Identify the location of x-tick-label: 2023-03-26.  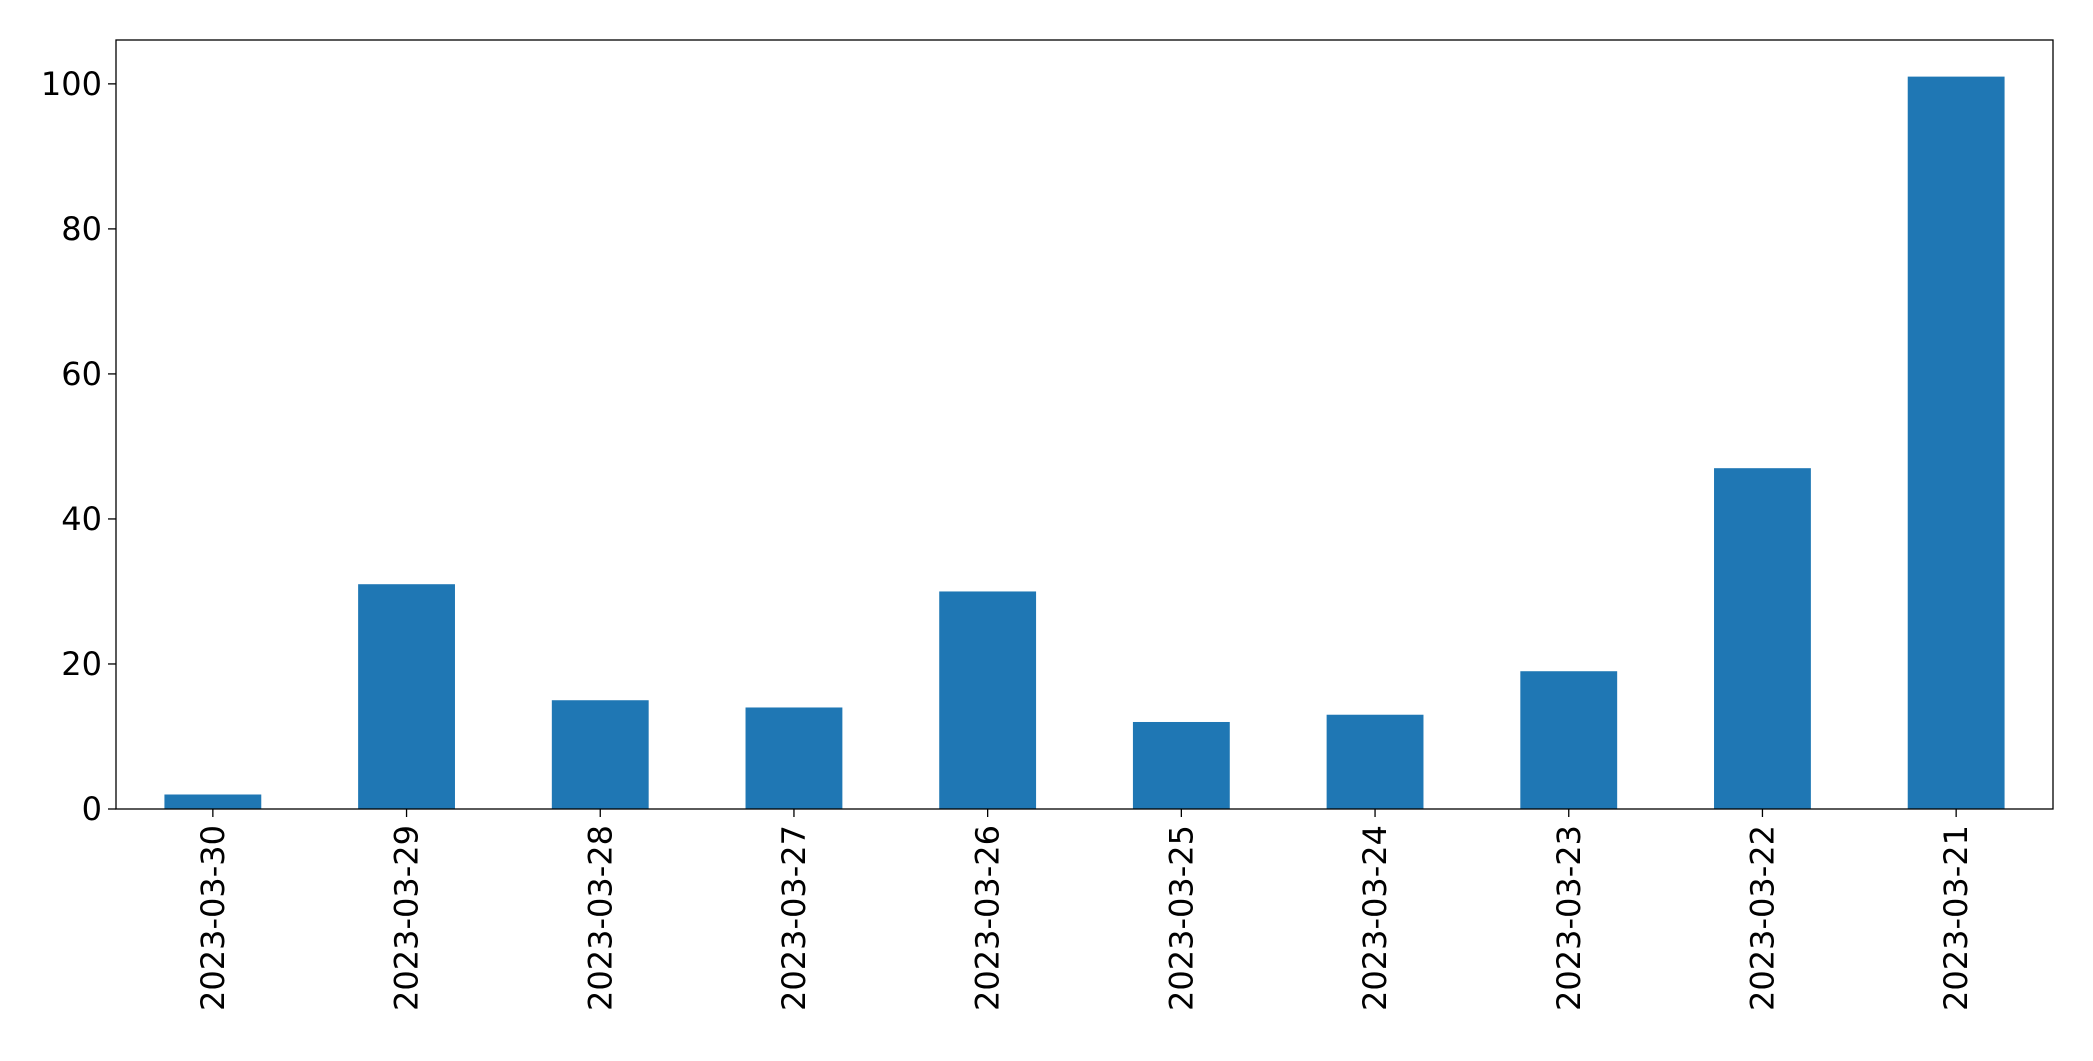
(988, 918).